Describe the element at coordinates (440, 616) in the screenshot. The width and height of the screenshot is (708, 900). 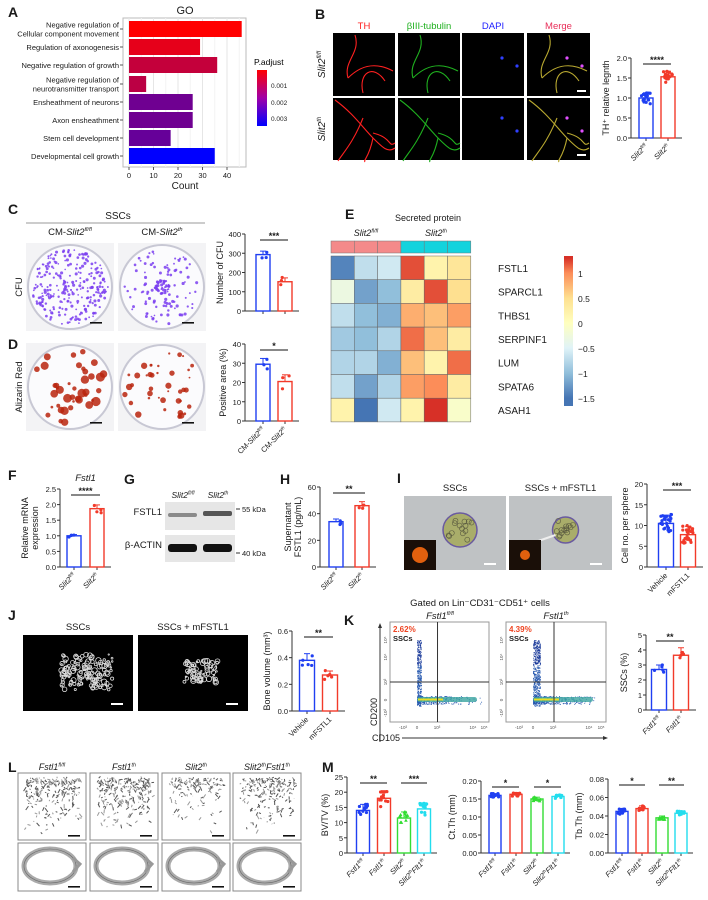
I see `column-label: Fstl1fl/fl` at that location.